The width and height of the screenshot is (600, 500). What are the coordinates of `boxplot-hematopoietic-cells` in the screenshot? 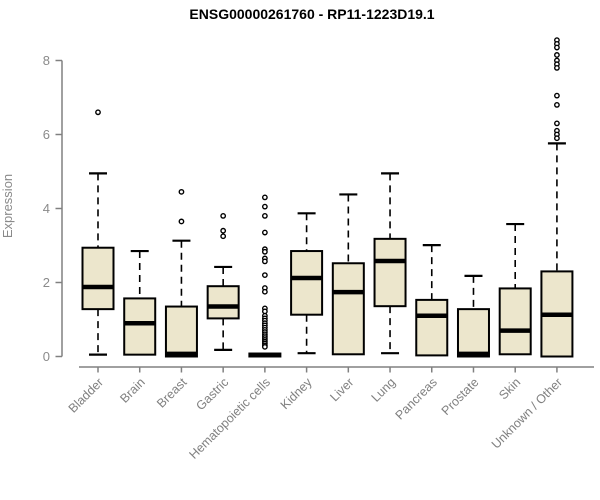 It's located at (265, 276).